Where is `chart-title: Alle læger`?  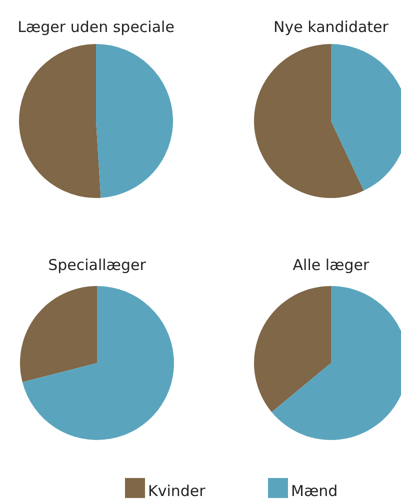
chart-title: Alle læger is located at coordinates (331, 265).